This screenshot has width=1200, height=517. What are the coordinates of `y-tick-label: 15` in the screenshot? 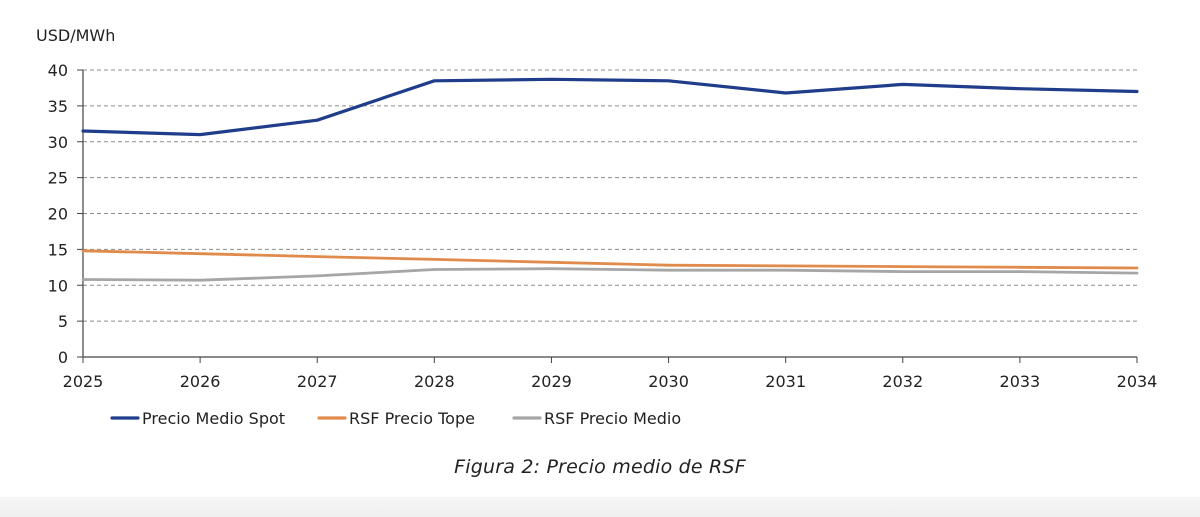 It's located at (58, 249).